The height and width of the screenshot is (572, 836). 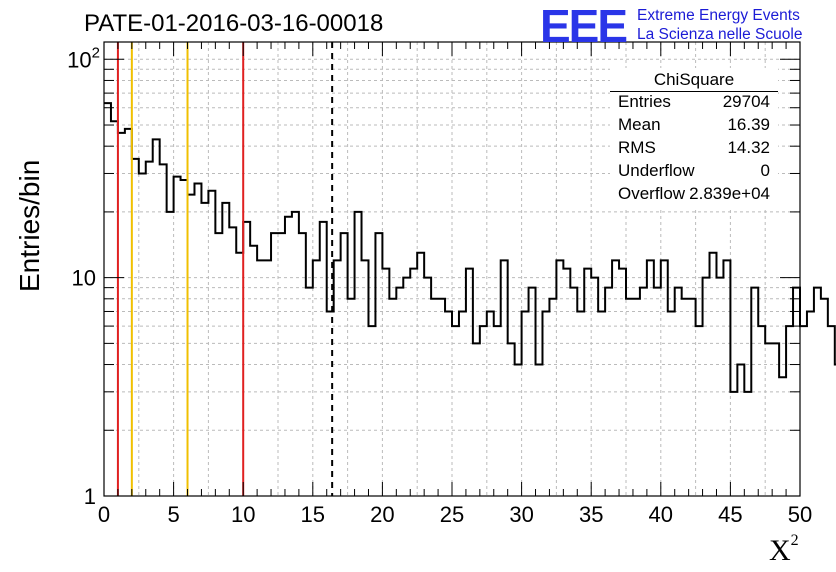 What do you see at coordinates (652, 193) in the screenshot?
I see `stats-key: Overflow` at bounding box center [652, 193].